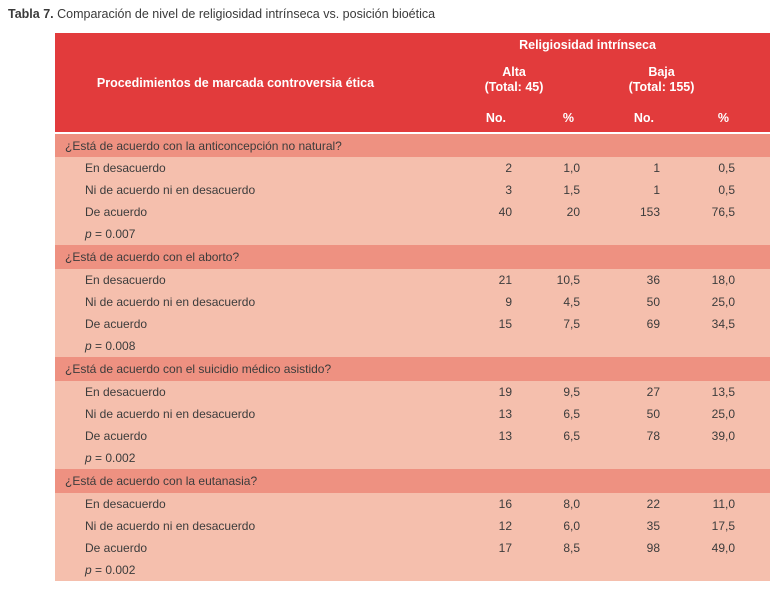 Image resolution: width=777 pixels, height=595 pixels. I want to click on cell-alta-no: 12, so click(480, 526).